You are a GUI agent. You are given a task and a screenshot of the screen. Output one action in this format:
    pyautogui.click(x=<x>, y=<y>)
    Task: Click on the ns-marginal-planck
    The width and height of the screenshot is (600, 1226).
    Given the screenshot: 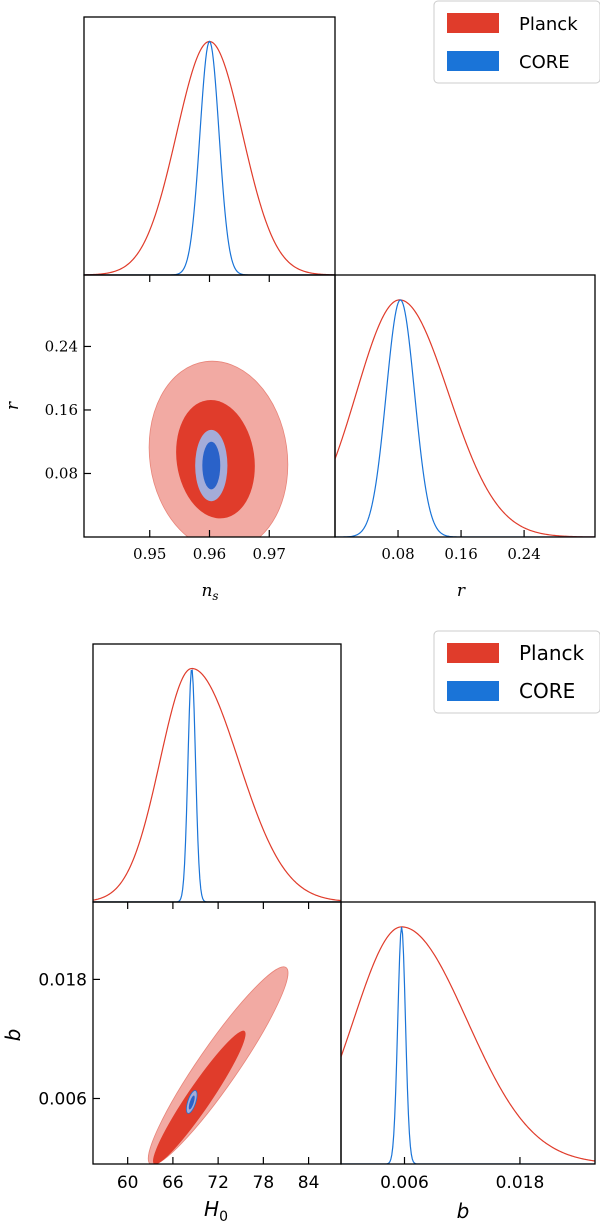 What is the action you would take?
    pyautogui.click(x=209, y=157)
    